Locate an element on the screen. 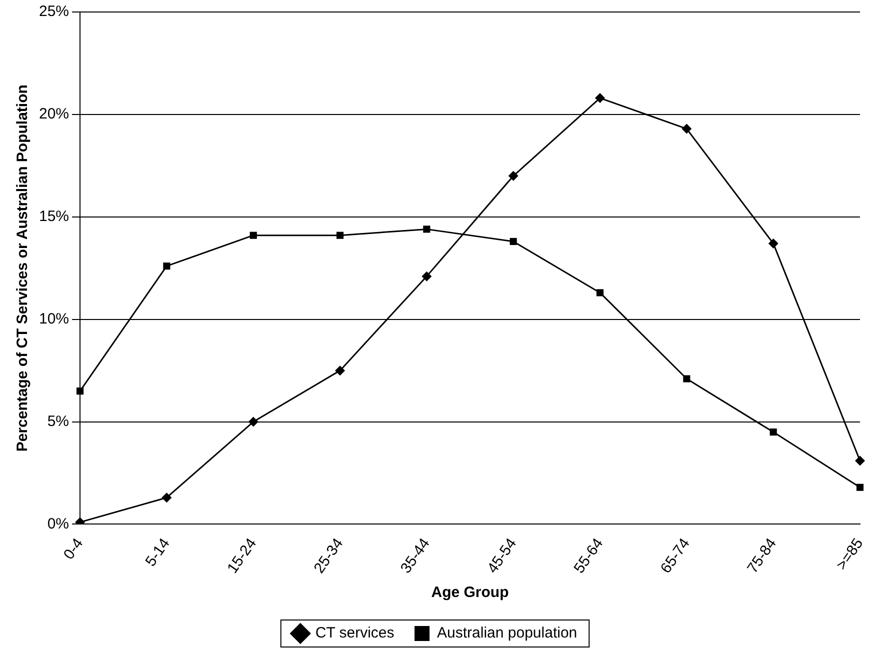 The height and width of the screenshot is (661, 880). y-tick-label: 5% is located at coordinates (58, 421).